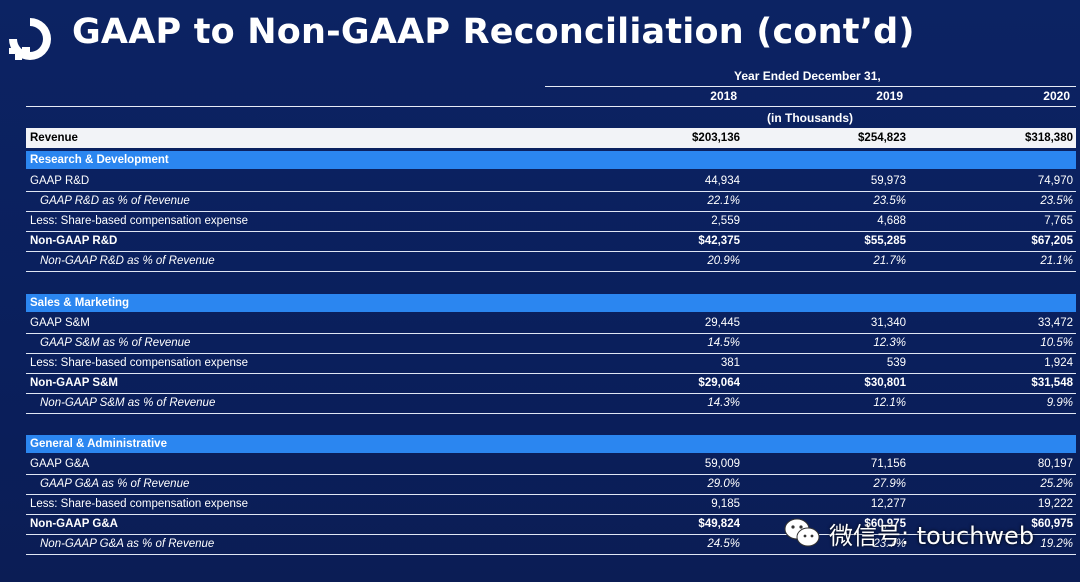 The width and height of the screenshot is (1080, 582). Describe the element at coordinates (725, 221) in the screenshot. I see `value-2018: 2,559` at that location.